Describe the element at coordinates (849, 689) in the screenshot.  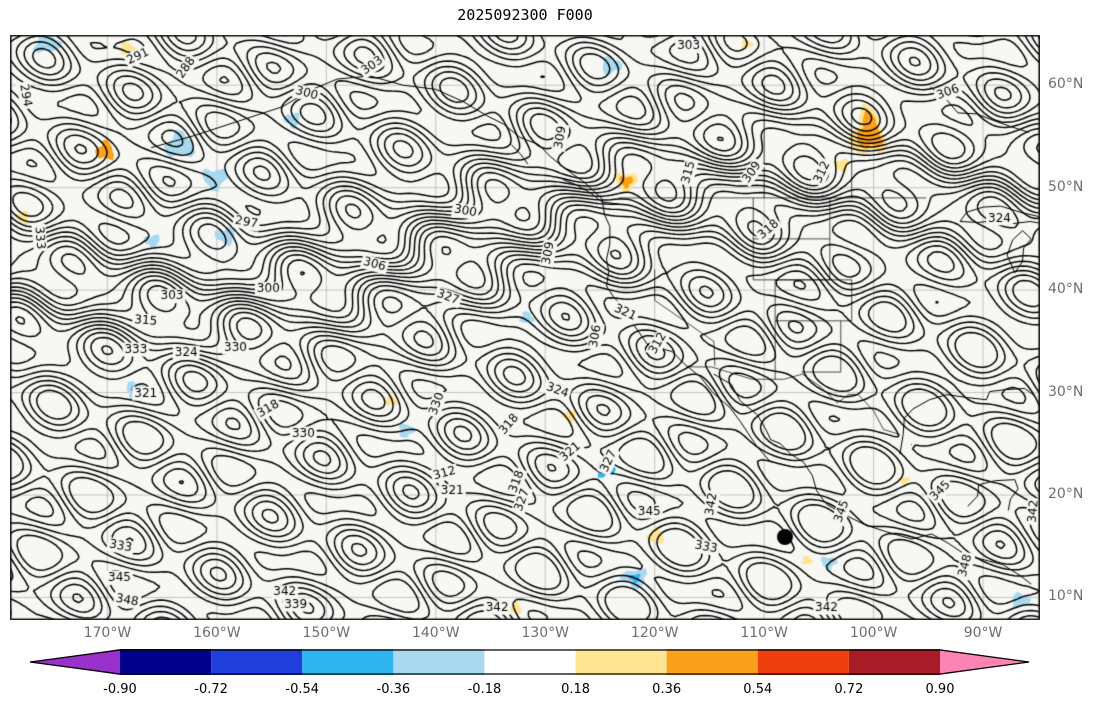
I see `colorbar-tick-label: 0.72` at that location.